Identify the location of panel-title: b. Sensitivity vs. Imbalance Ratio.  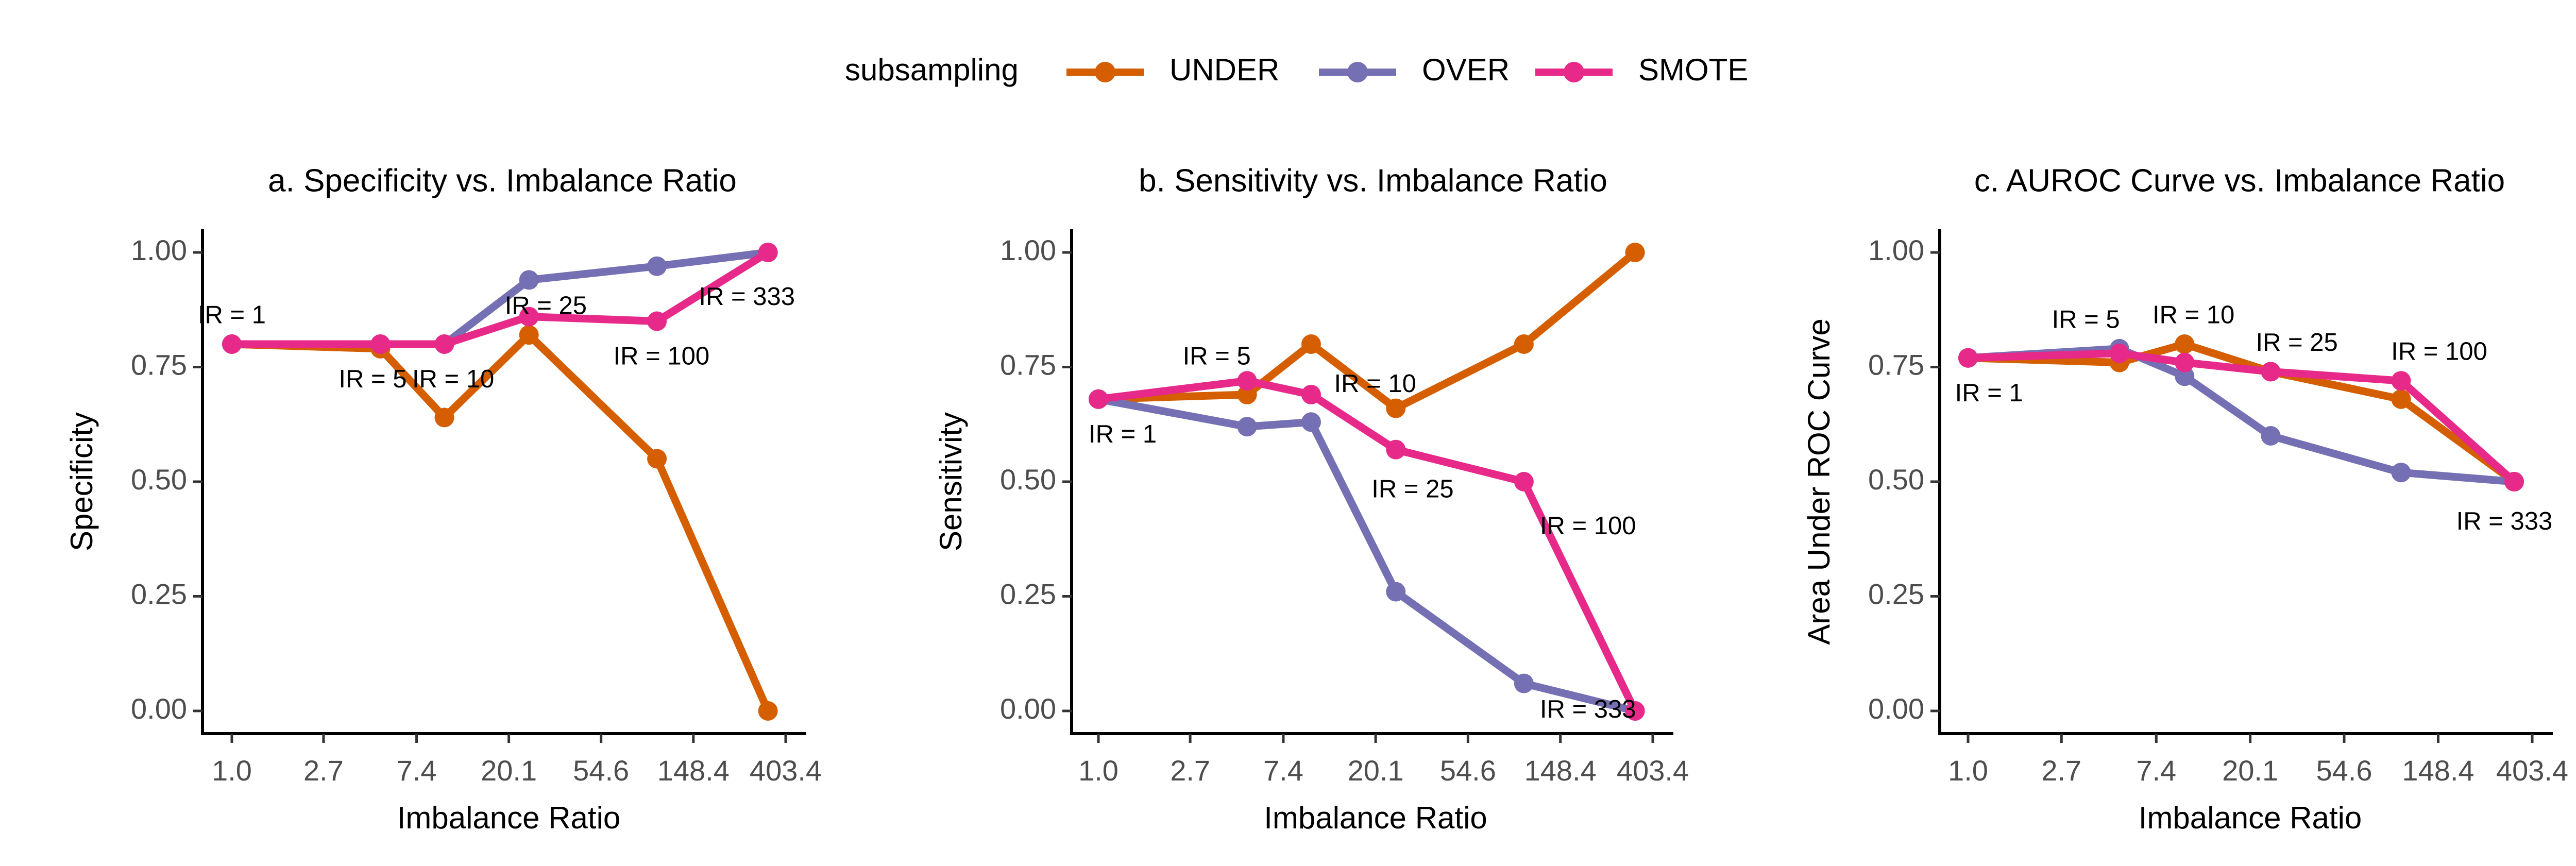
(1373, 181).